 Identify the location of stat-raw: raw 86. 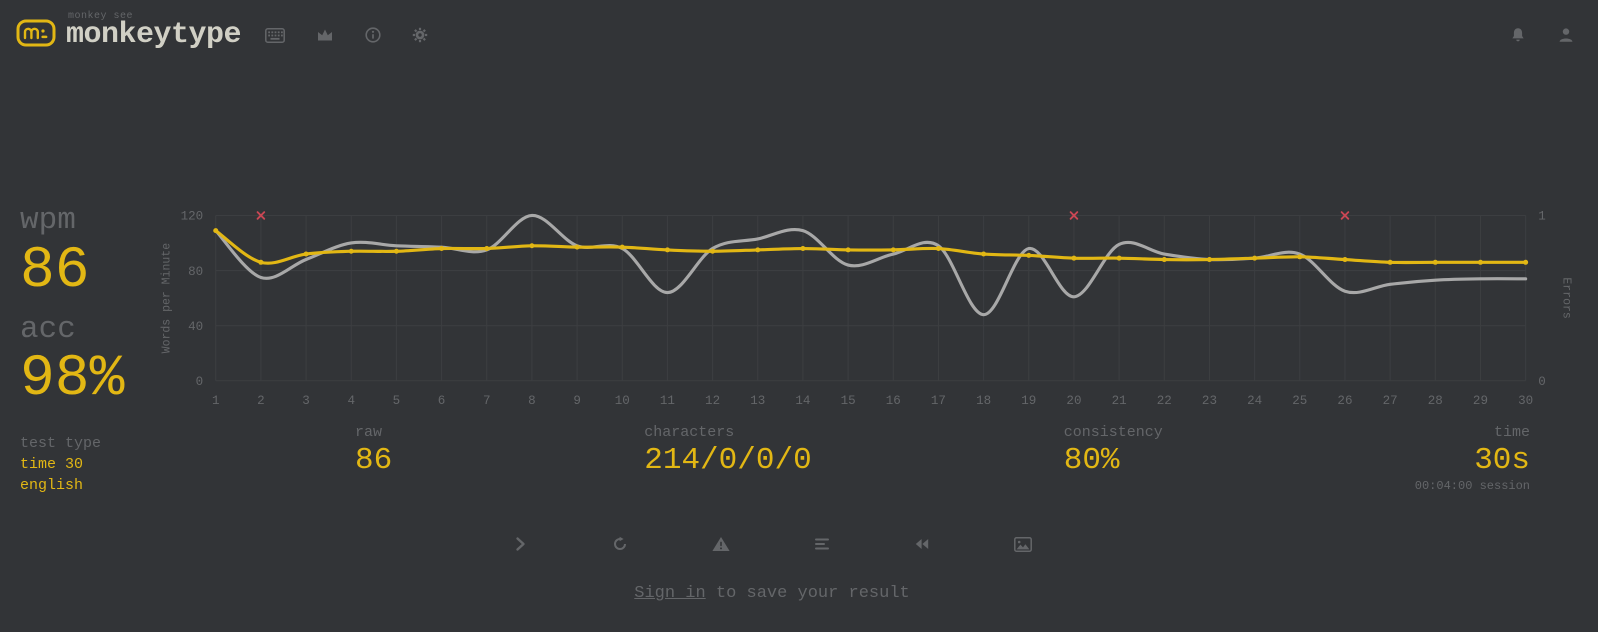
(373, 459).